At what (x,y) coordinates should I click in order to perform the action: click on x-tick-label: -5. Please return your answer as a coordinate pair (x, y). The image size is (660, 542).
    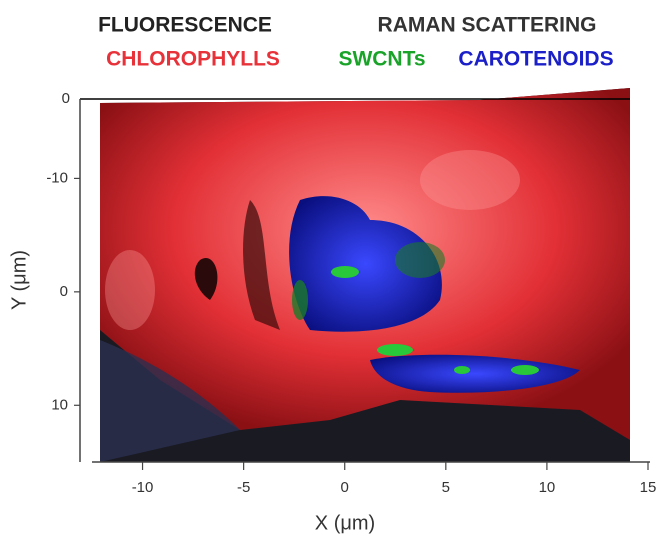
    Looking at the image, I should click on (243, 487).